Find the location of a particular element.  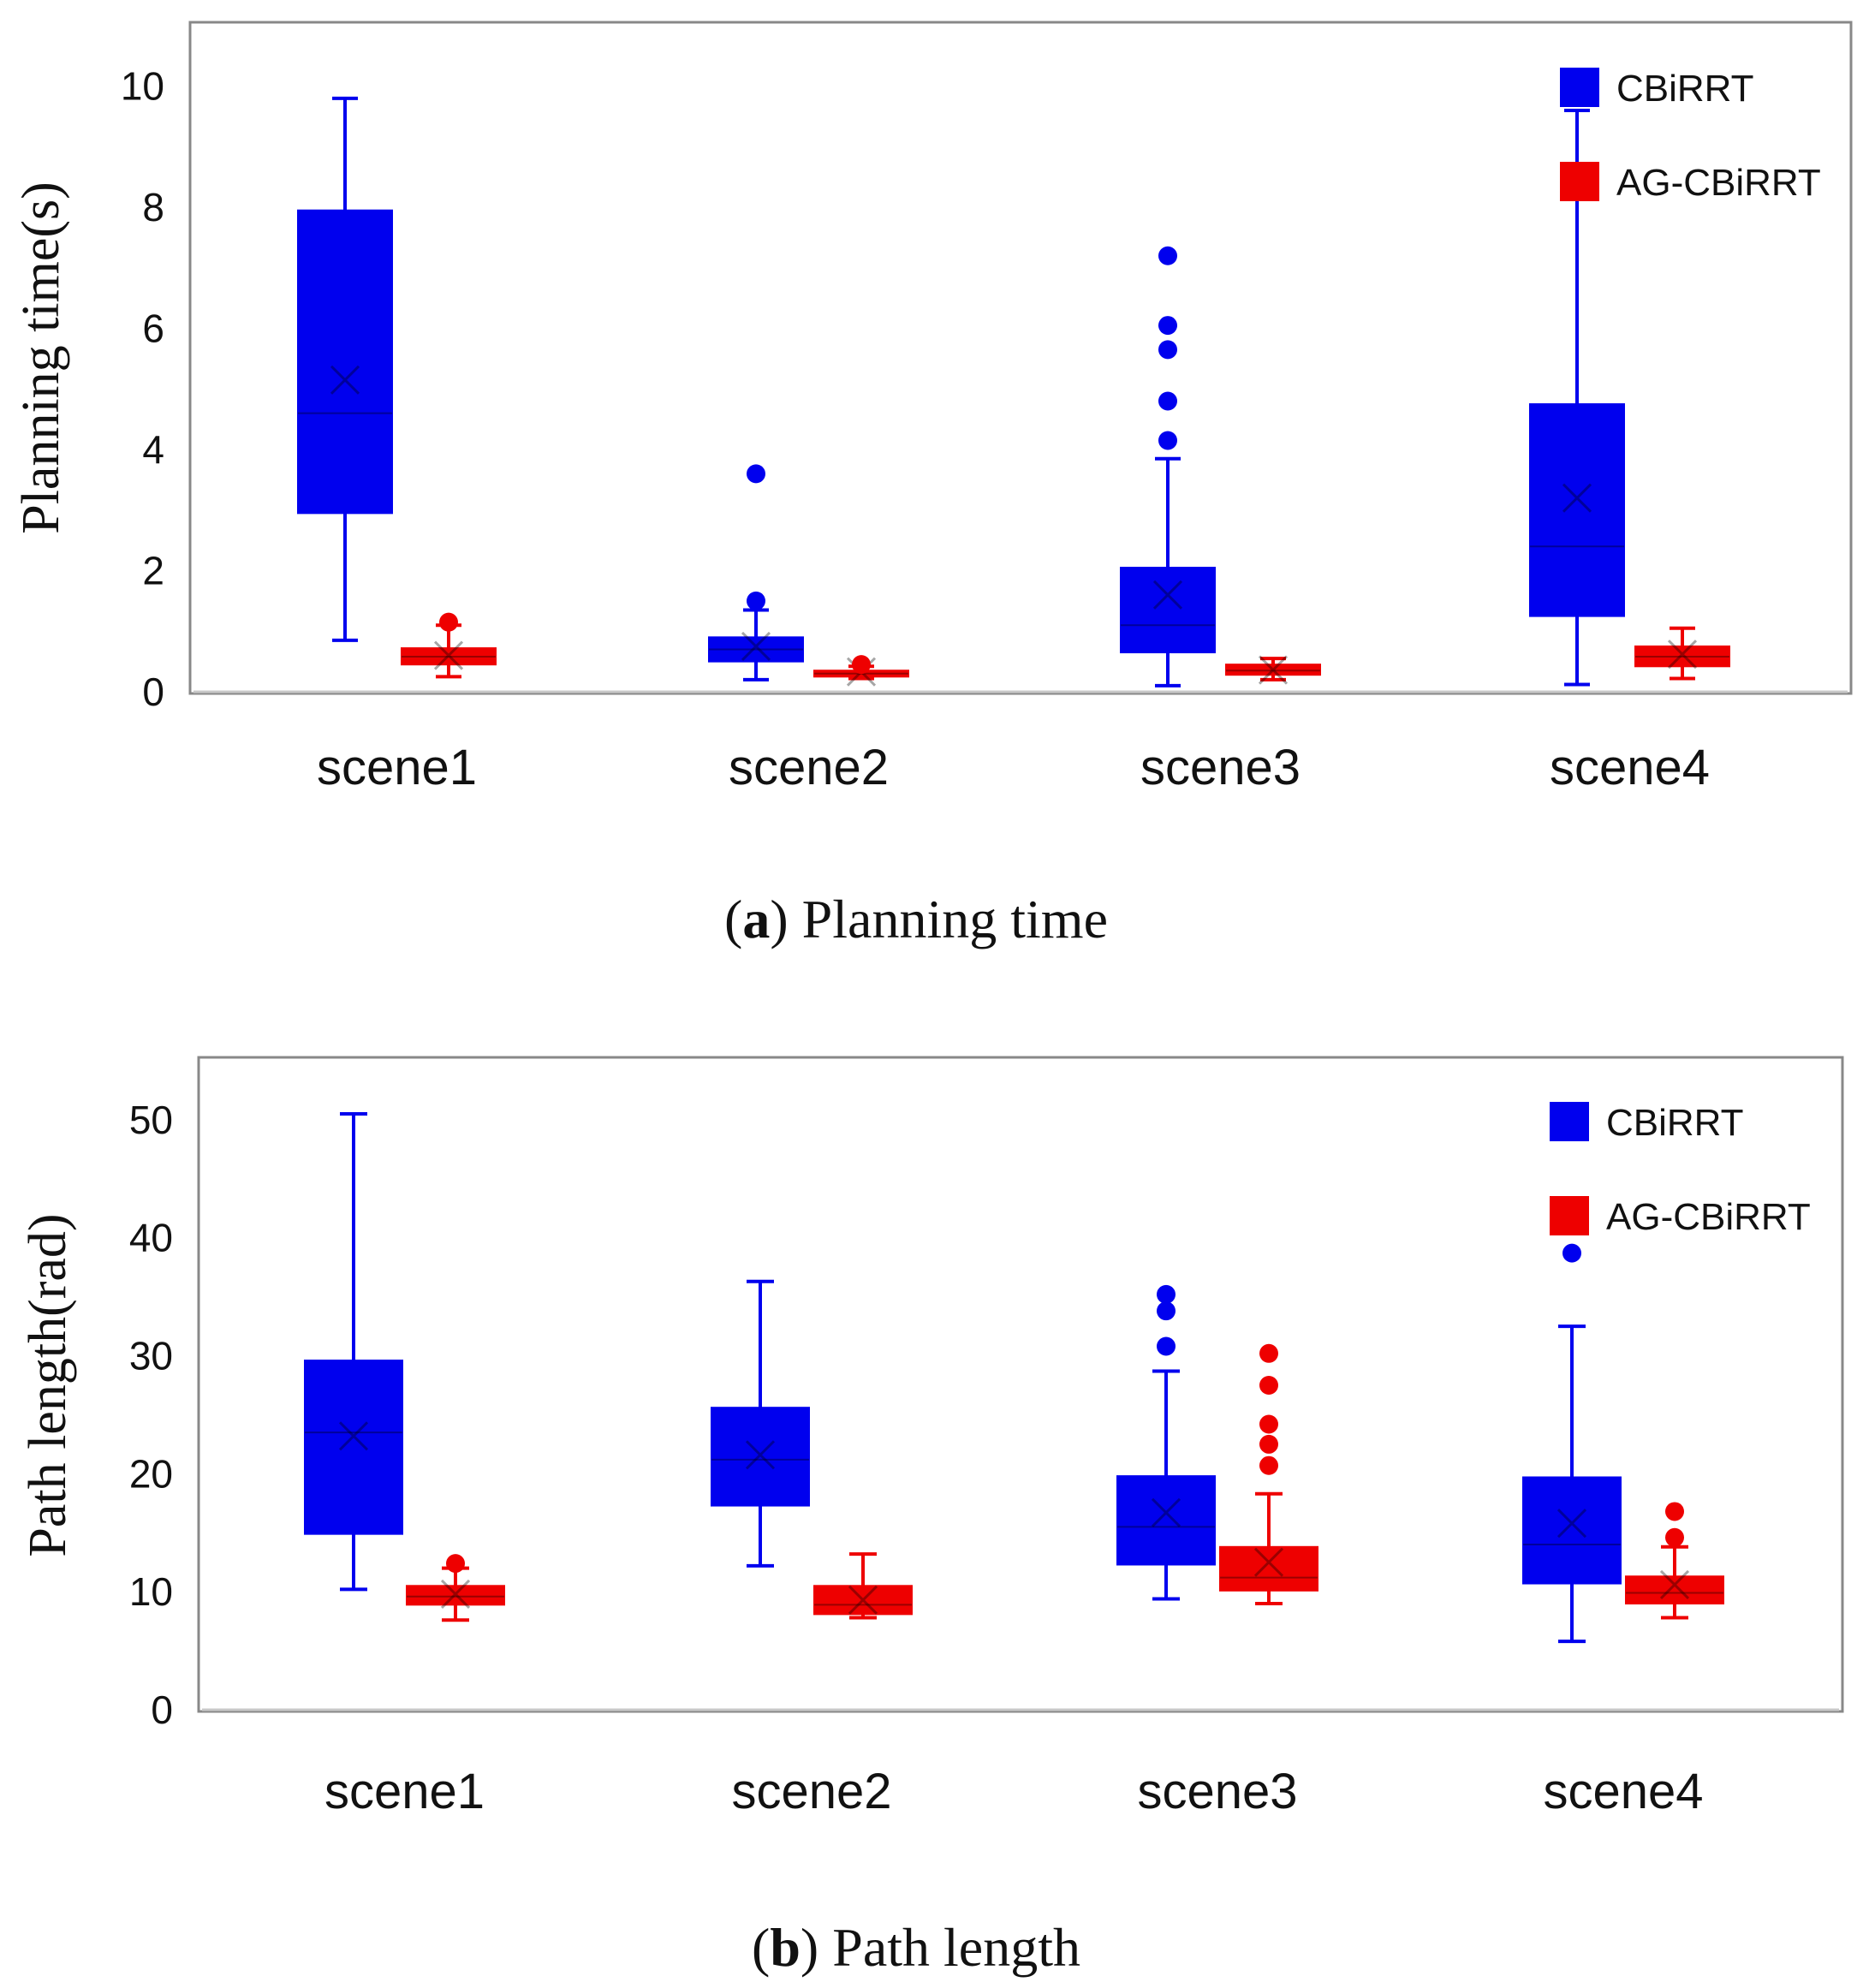

caption-text: Path length is located at coordinates (956, 1947).